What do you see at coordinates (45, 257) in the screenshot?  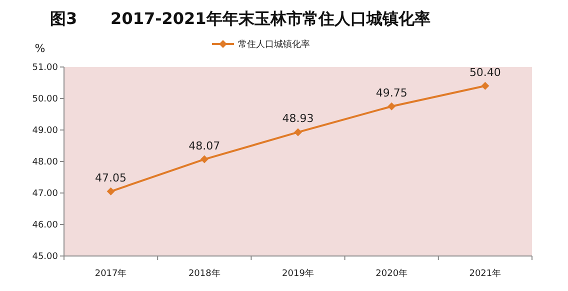 I see `y-tick-label: 45.00` at bounding box center [45, 257].